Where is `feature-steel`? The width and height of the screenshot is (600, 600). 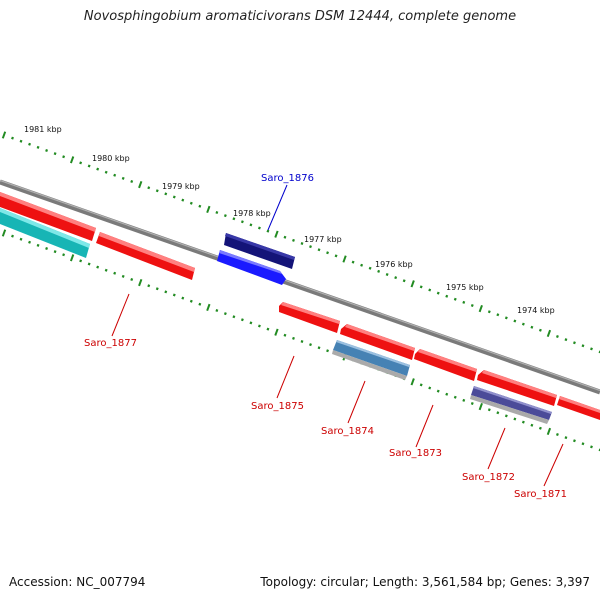 feature-steel is located at coordinates (371, 360).